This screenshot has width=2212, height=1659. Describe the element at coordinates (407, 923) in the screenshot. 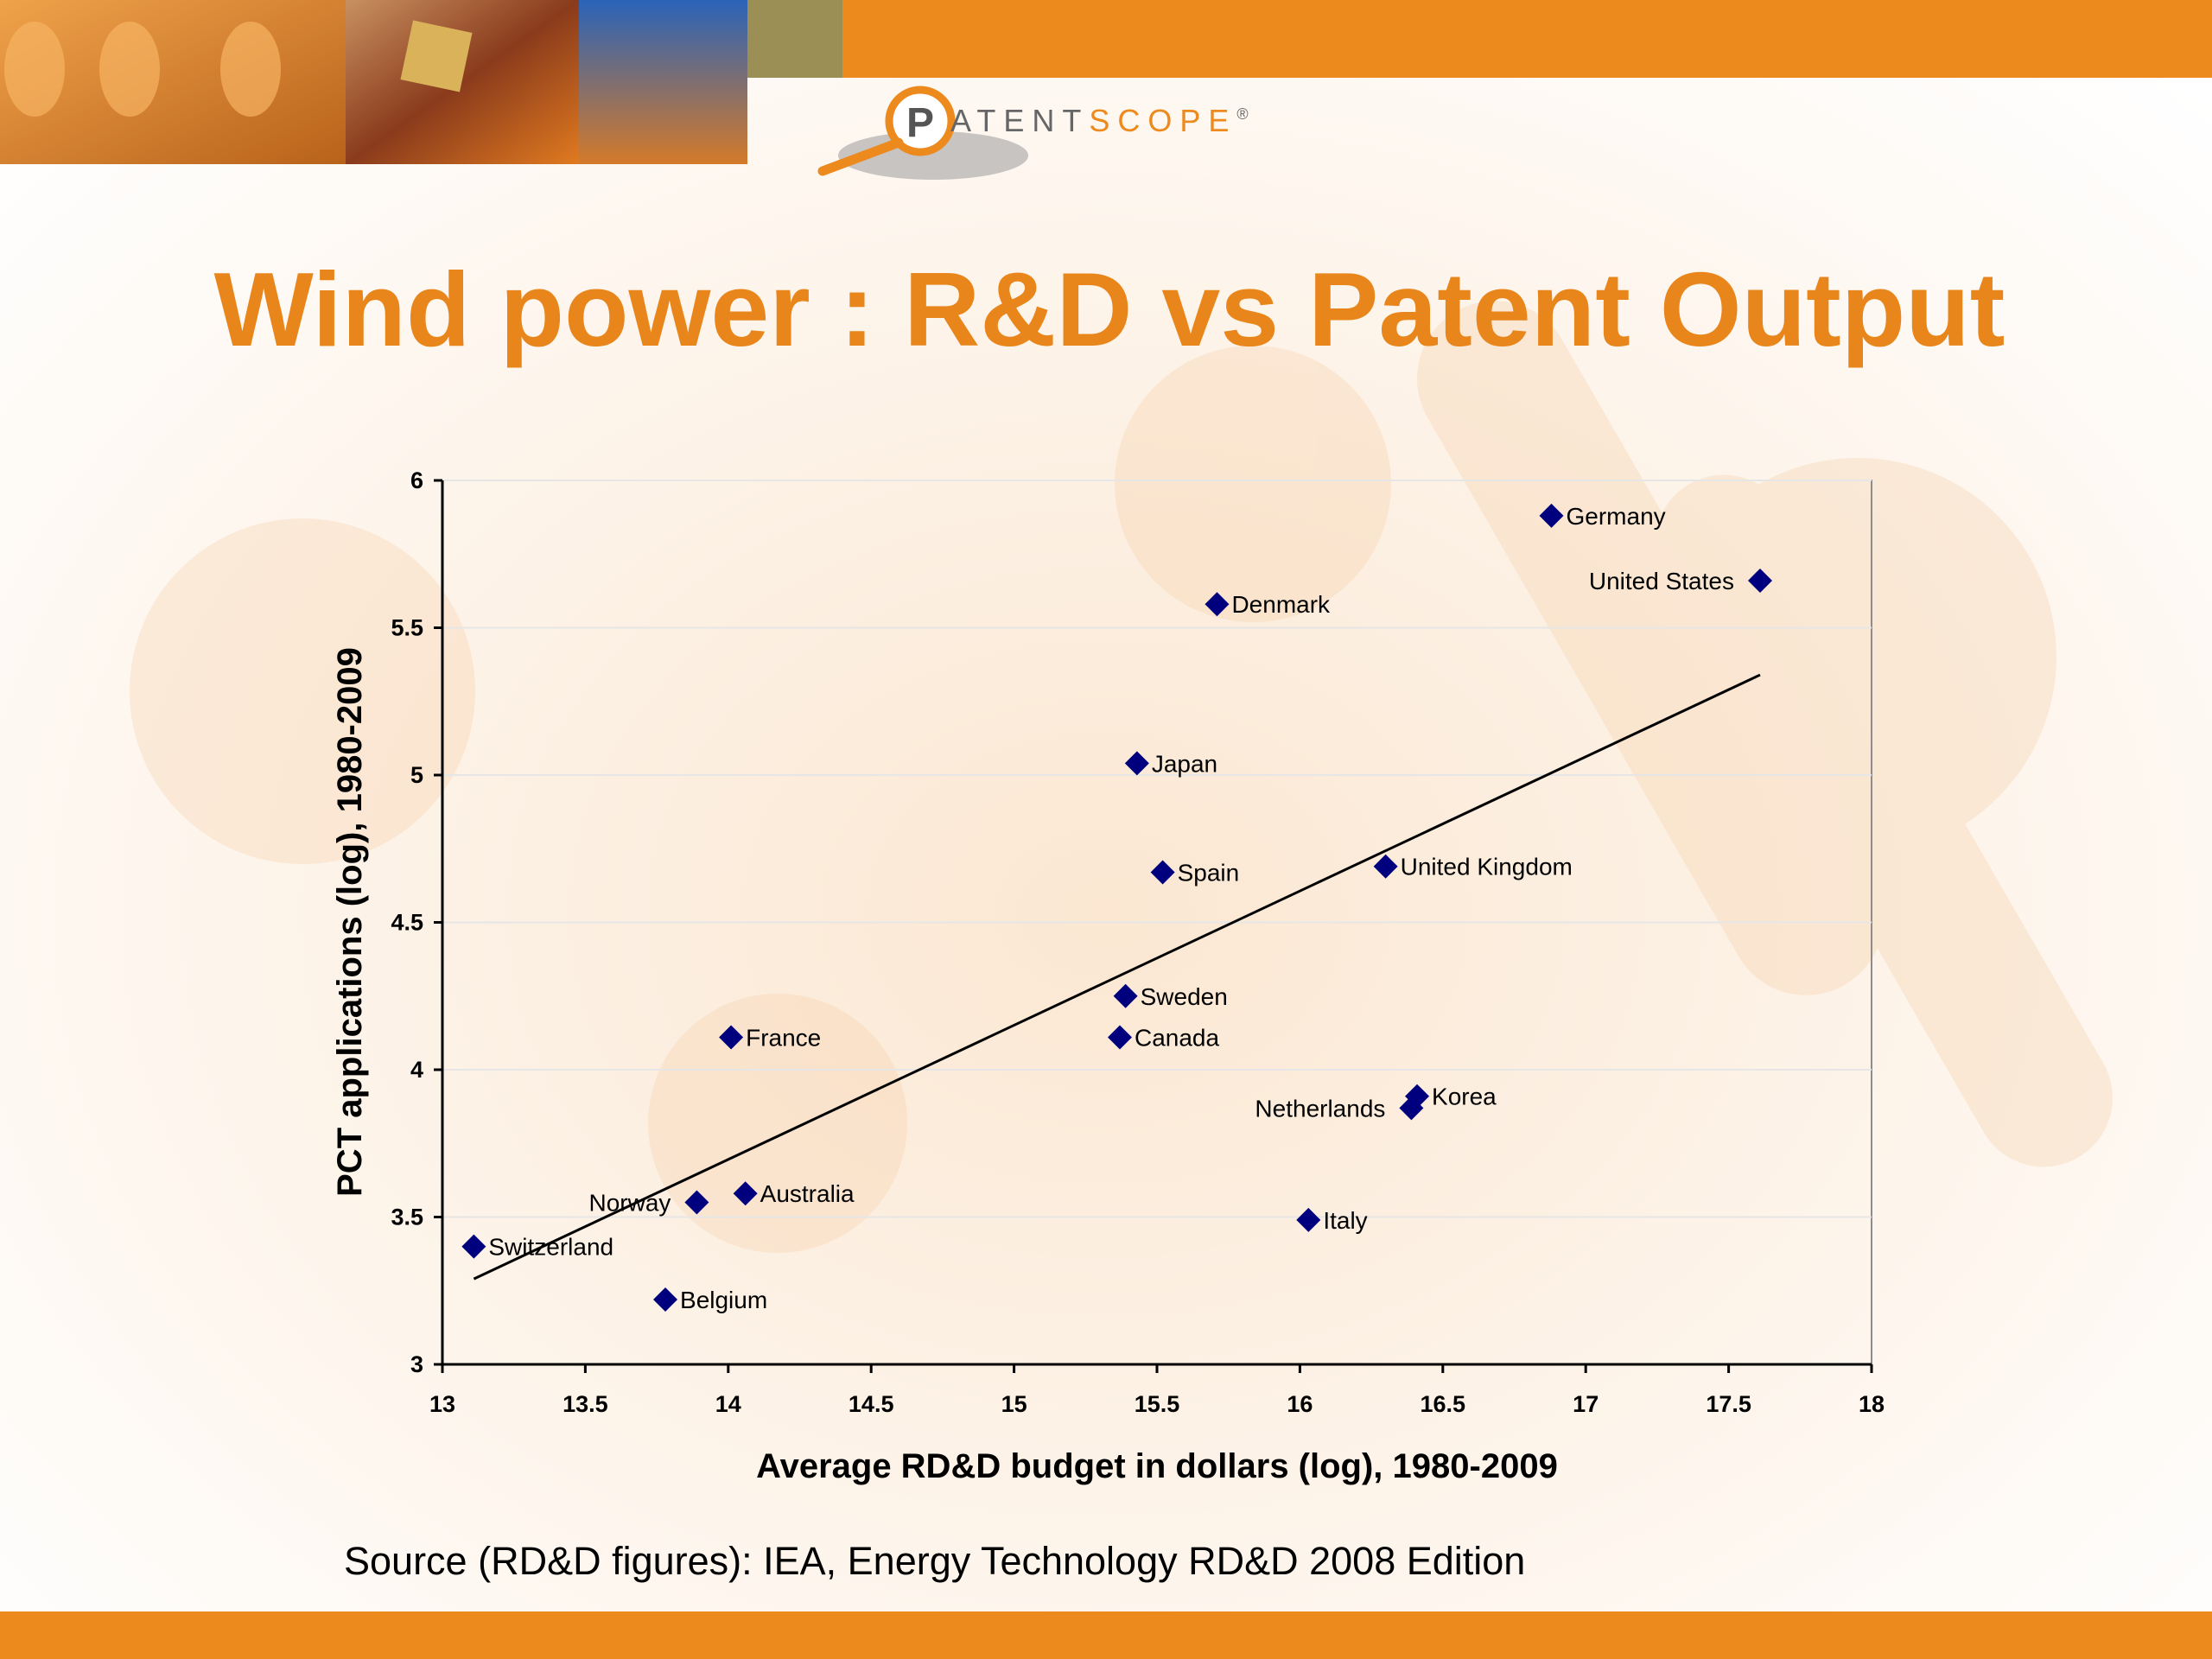

I see `y-tick-label: 4.5` at that location.